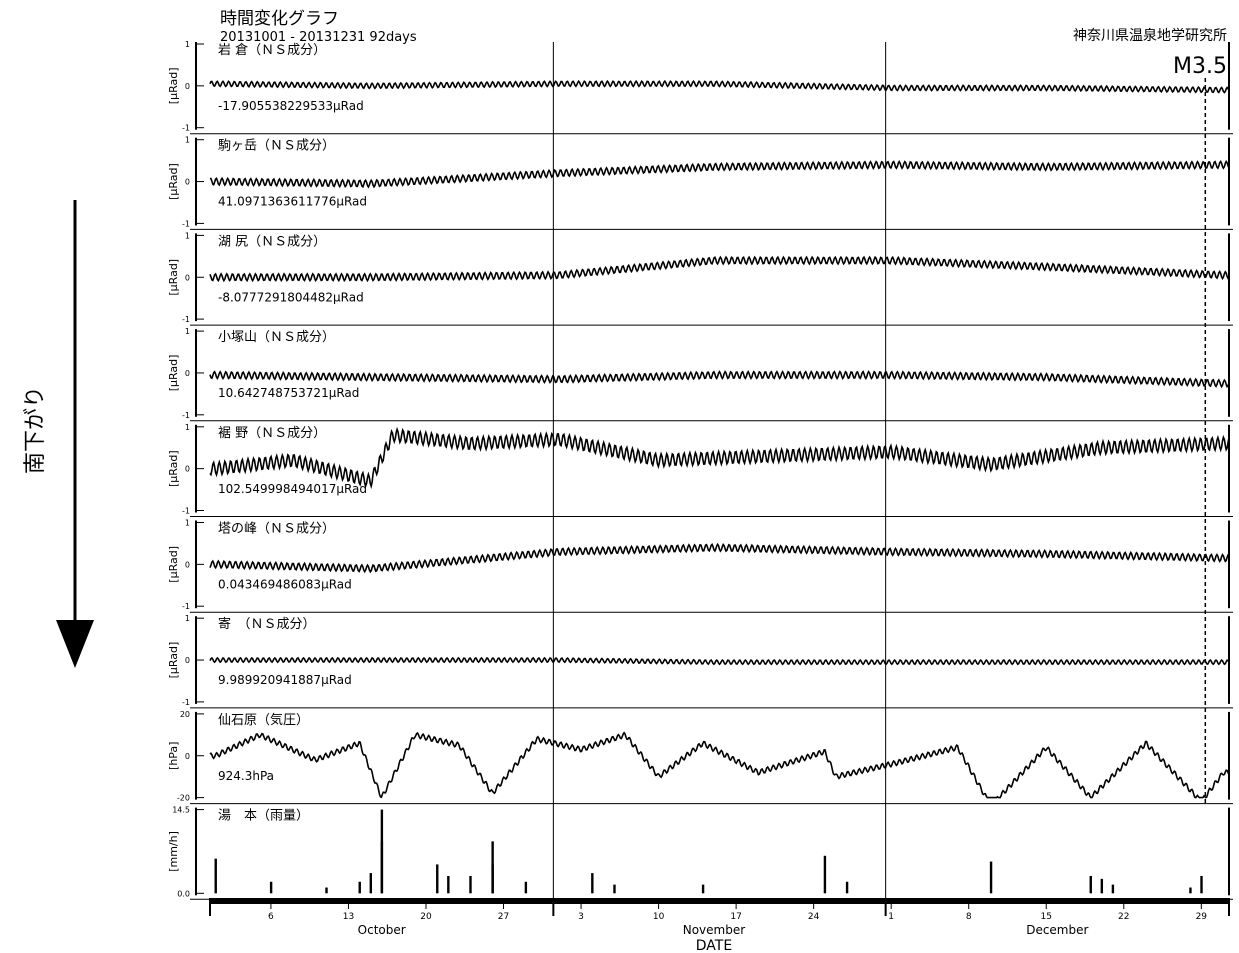  What do you see at coordinates (173, 851) in the screenshot?
I see `y-axis-label: [mm/h]` at bounding box center [173, 851].